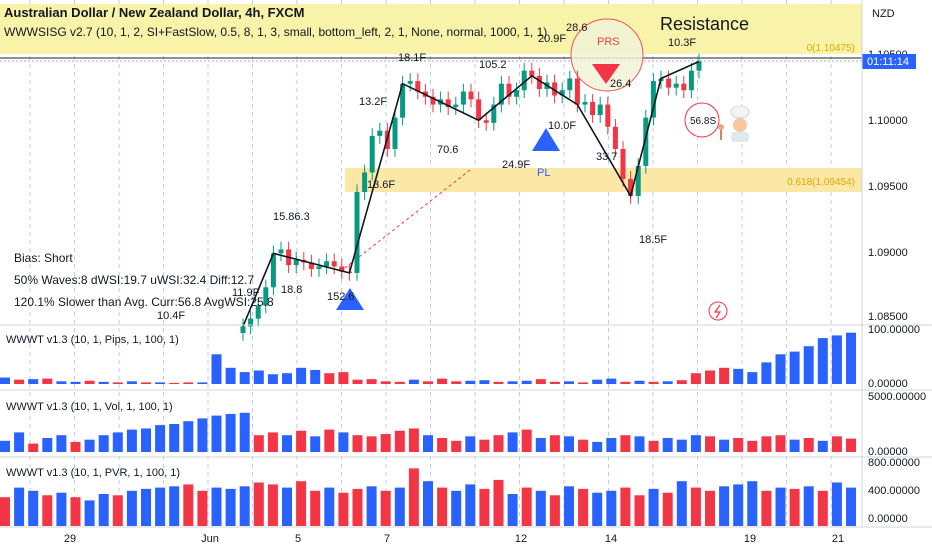 This screenshot has width=932, height=550. What do you see at coordinates (608, 42) in the screenshot?
I see `prs-label: PRS` at bounding box center [608, 42].